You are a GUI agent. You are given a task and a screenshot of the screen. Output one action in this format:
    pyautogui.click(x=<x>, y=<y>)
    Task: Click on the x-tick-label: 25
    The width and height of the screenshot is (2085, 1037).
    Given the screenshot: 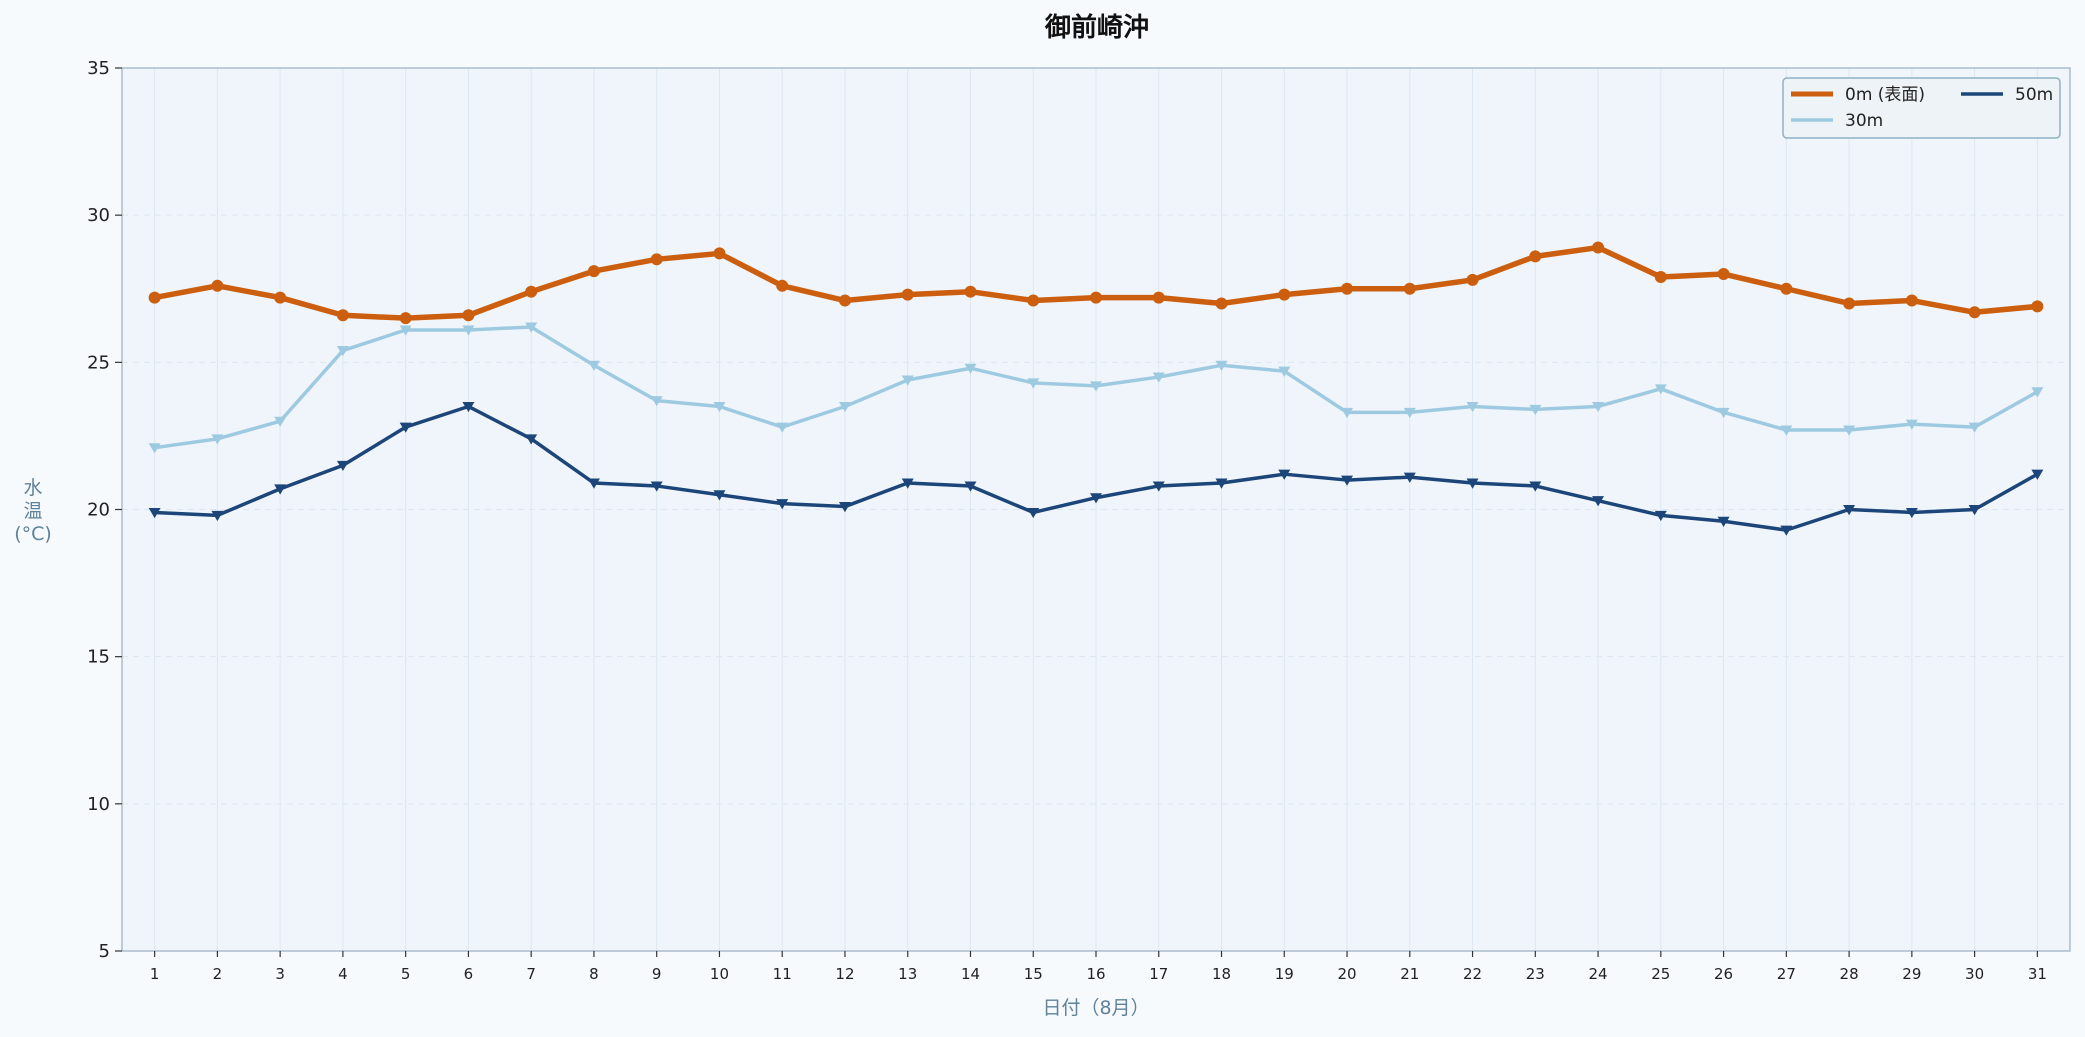 What is the action you would take?
    pyautogui.click(x=1660, y=974)
    